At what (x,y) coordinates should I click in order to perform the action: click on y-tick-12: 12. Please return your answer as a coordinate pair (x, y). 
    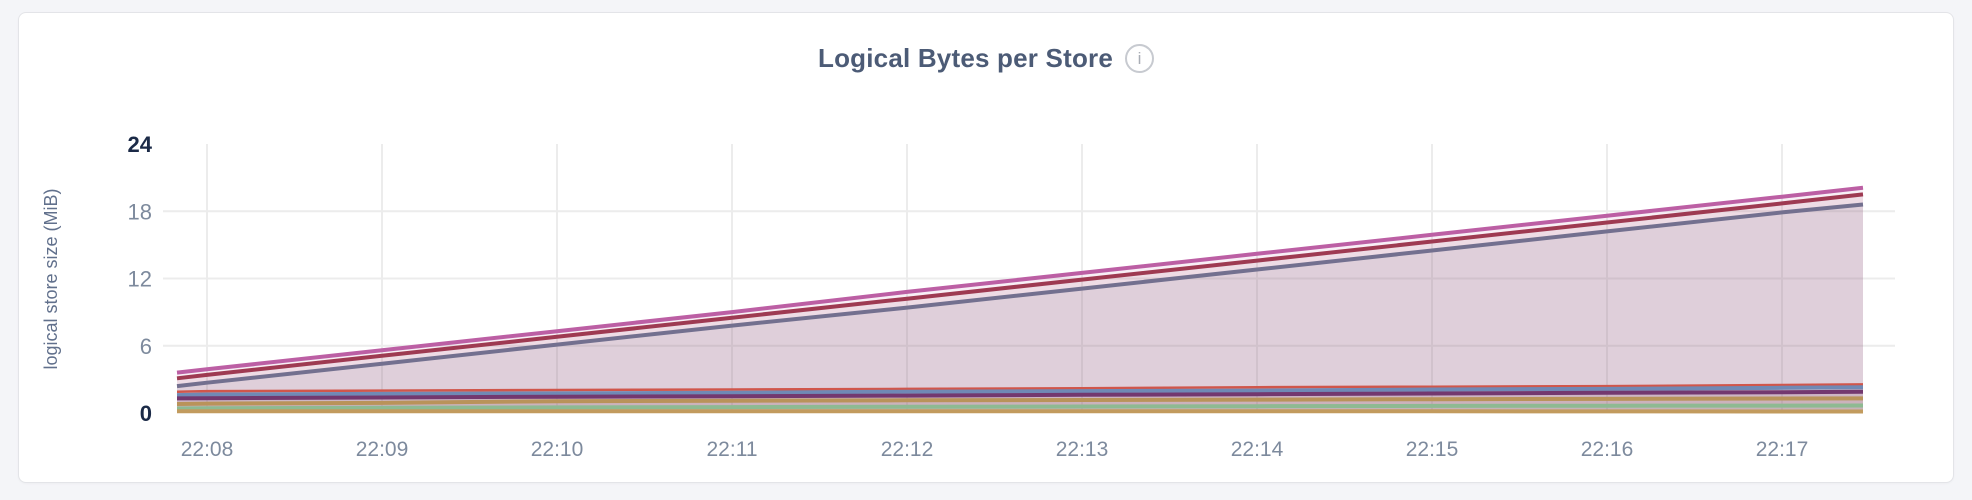
    Looking at the image, I should click on (140, 279).